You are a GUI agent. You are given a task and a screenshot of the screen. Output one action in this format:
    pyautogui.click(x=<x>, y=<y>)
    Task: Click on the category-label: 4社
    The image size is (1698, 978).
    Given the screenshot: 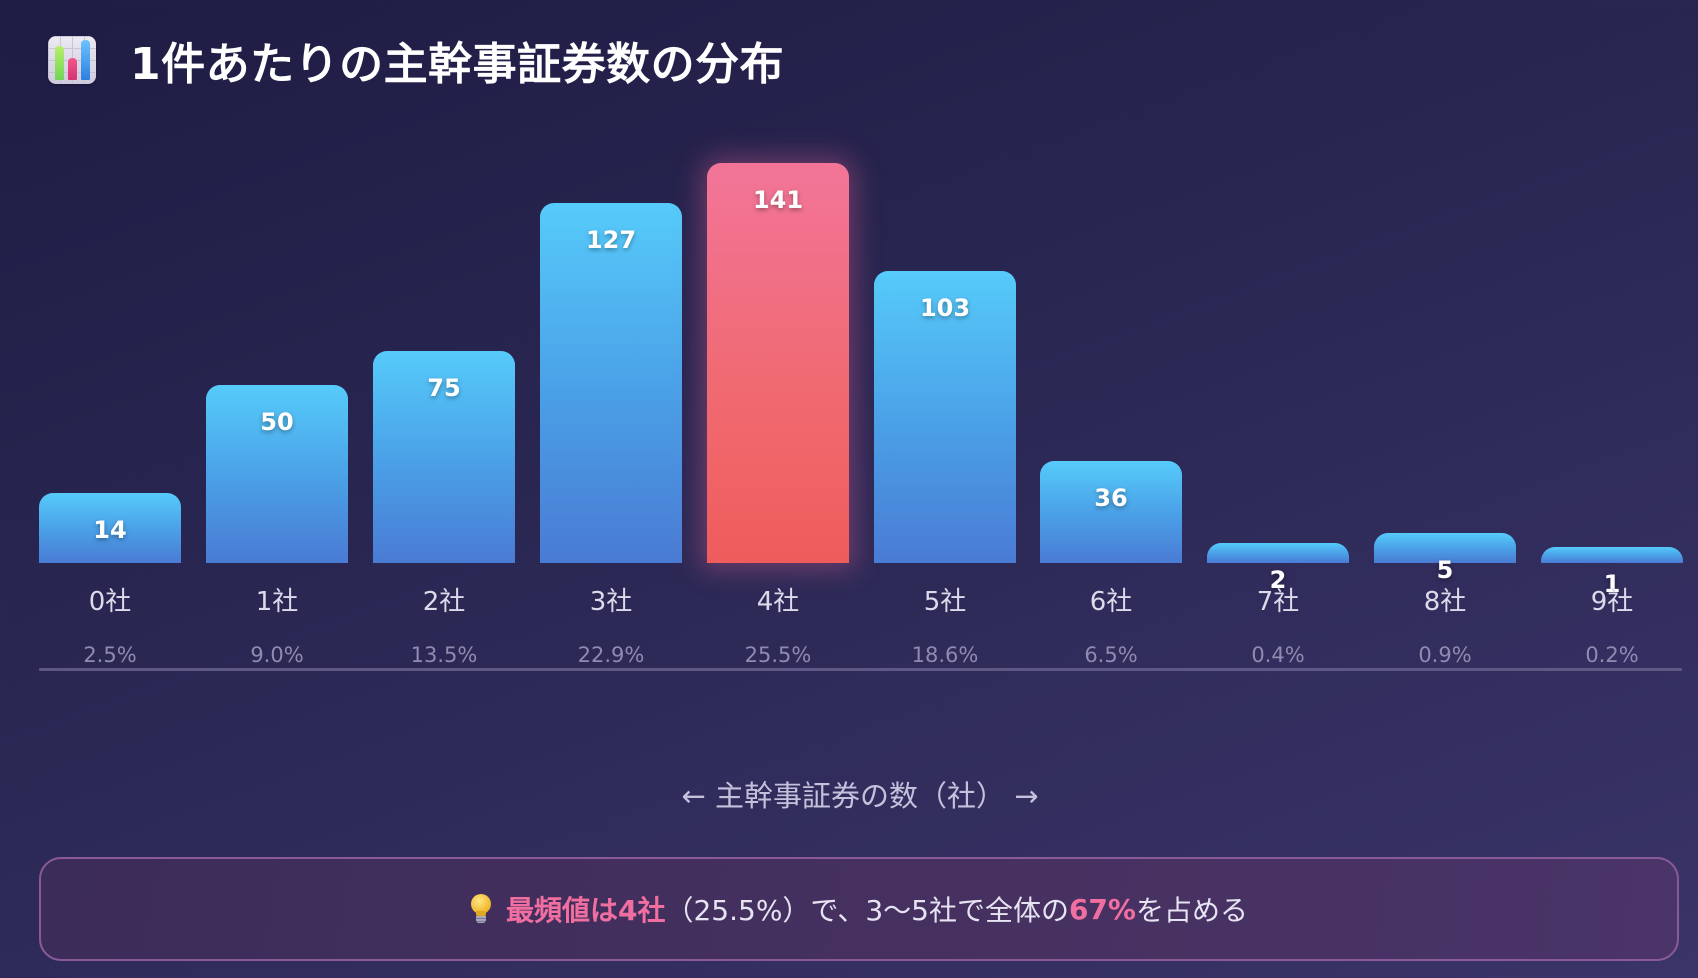 What is the action you would take?
    pyautogui.click(x=778, y=602)
    